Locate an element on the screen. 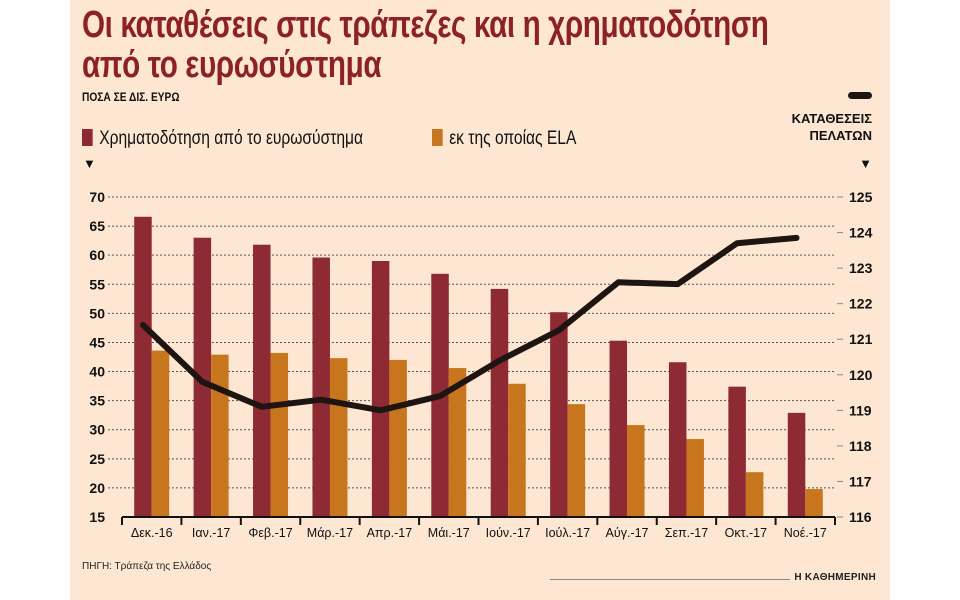  y-tick-label: 50 is located at coordinates (97, 313).